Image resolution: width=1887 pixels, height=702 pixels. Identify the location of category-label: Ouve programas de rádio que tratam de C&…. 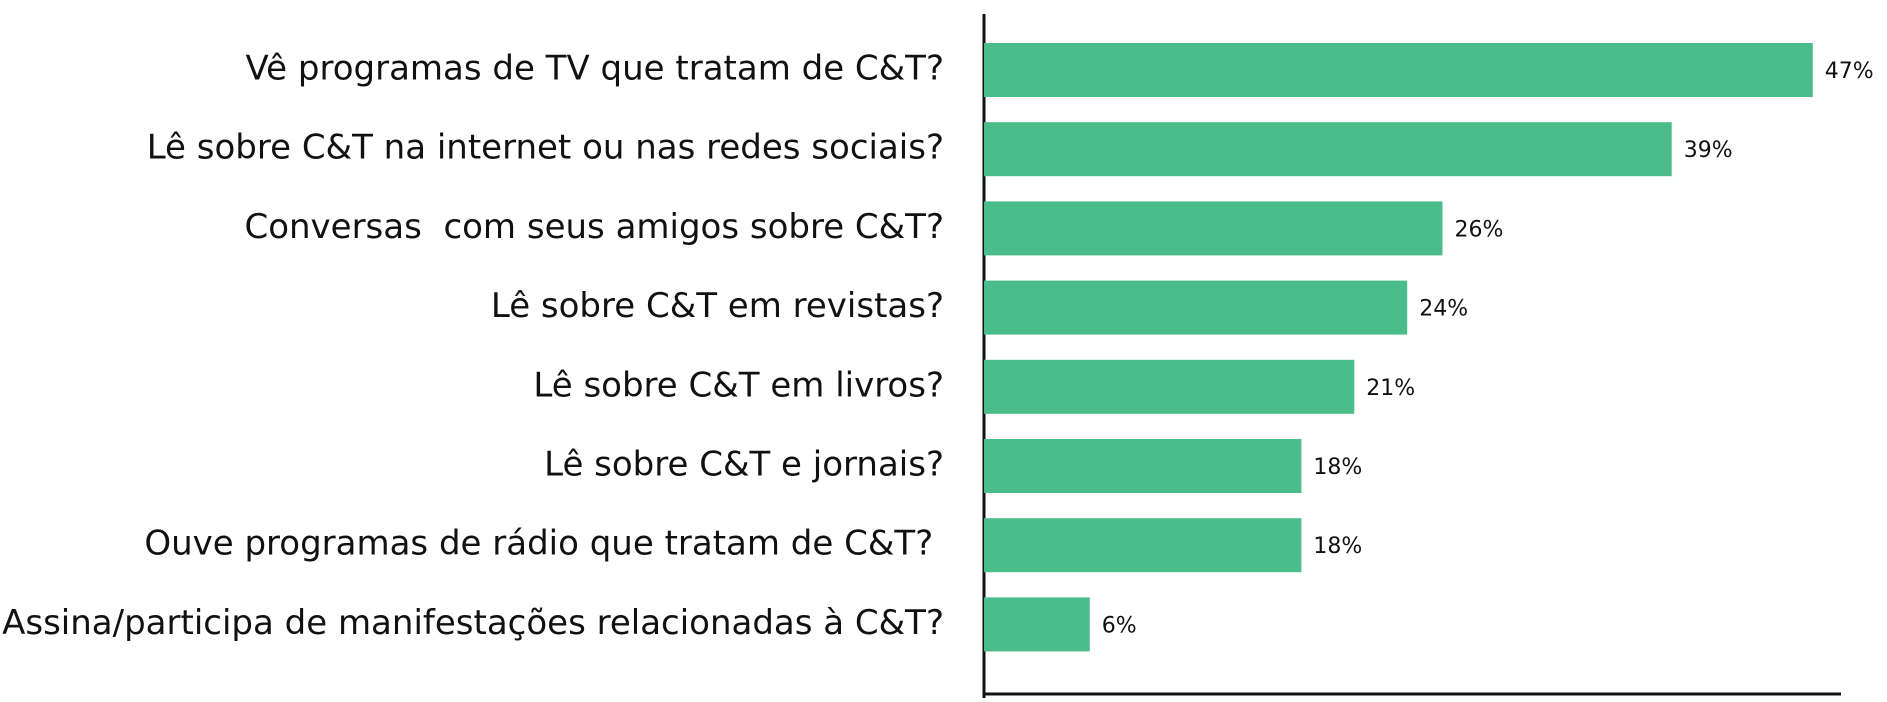
(544, 544).